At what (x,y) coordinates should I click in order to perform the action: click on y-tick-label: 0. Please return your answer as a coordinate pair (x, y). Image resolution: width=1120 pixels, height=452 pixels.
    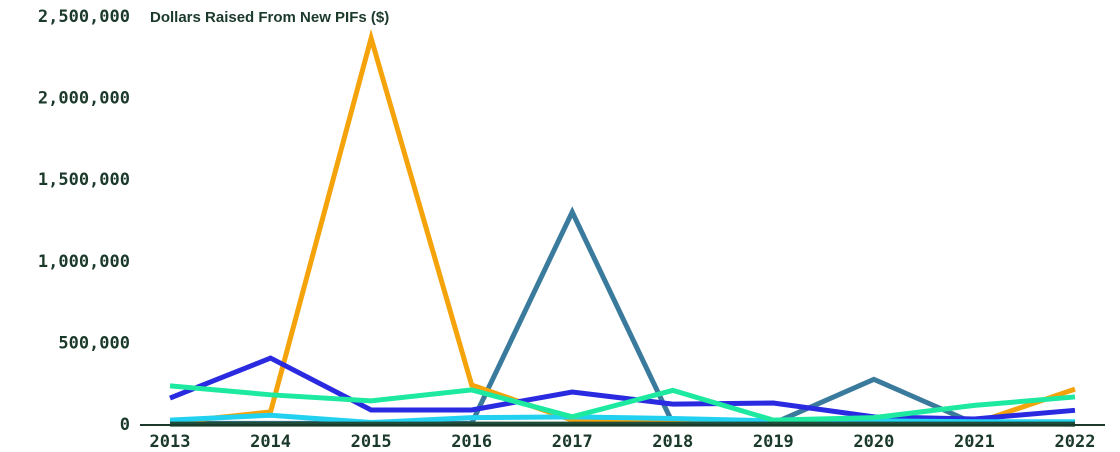
    Looking at the image, I should click on (125, 425).